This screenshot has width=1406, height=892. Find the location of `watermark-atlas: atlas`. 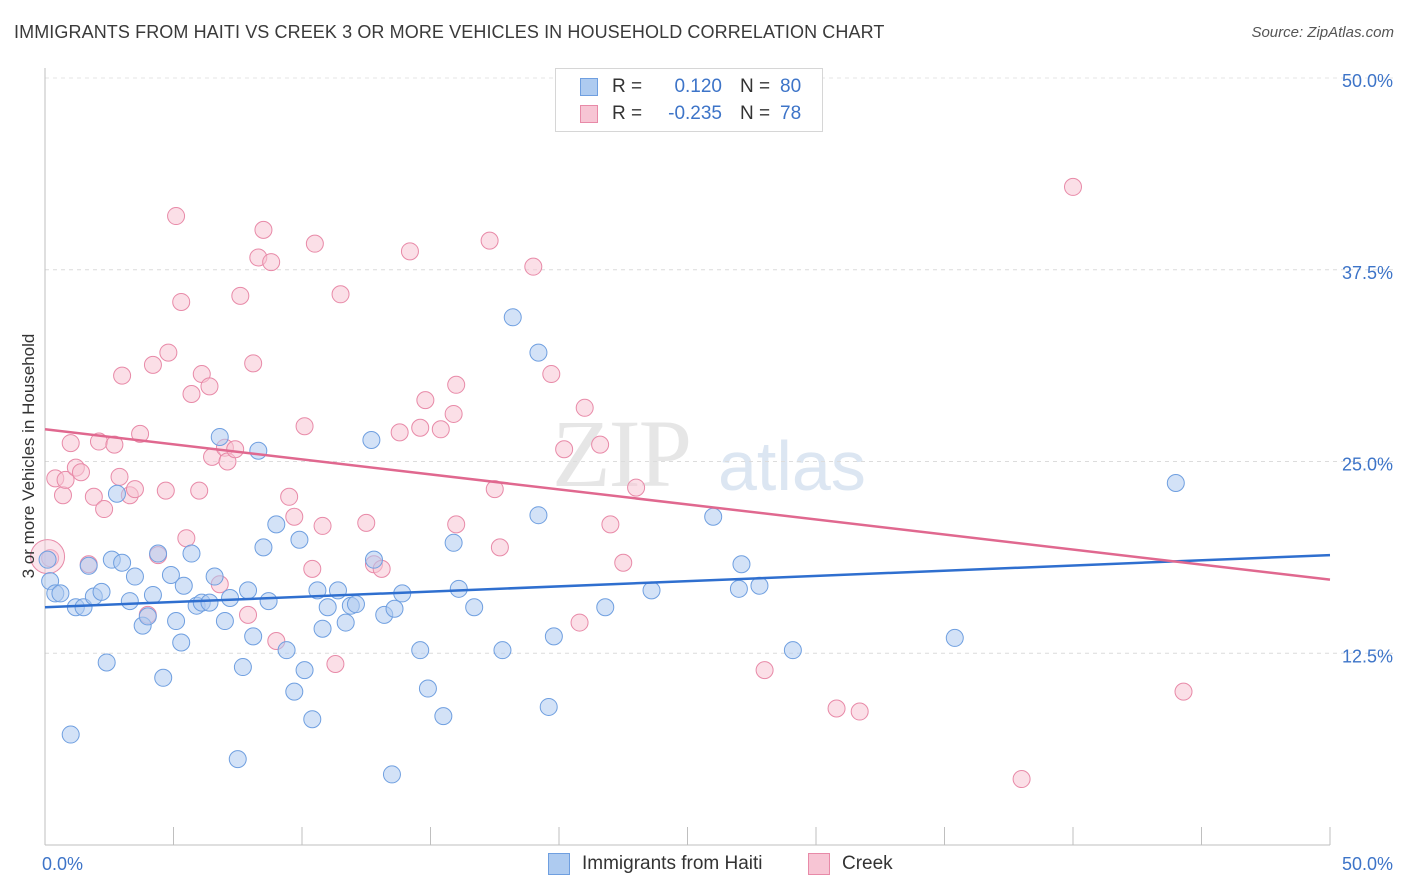

watermark-atlas: atlas is located at coordinates (792, 466).